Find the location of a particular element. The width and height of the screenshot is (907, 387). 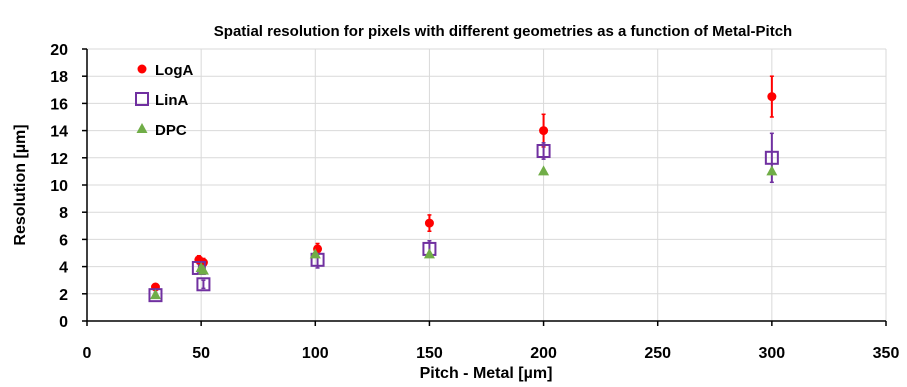

legend-marker-dpc is located at coordinates (142, 128).